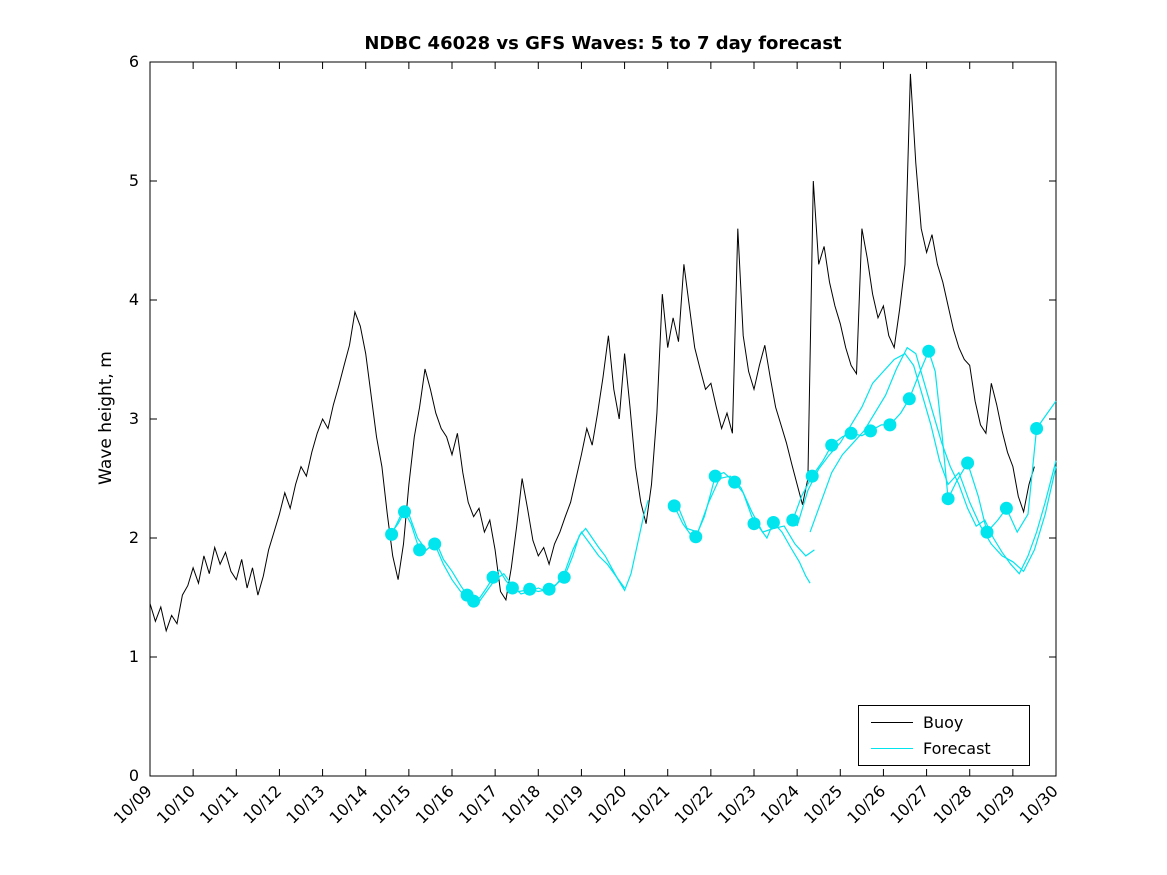 The width and height of the screenshot is (1167, 875). Describe the element at coordinates (823, 804) in the screenshot. I see `x-tick-label: 10/25` at that location.